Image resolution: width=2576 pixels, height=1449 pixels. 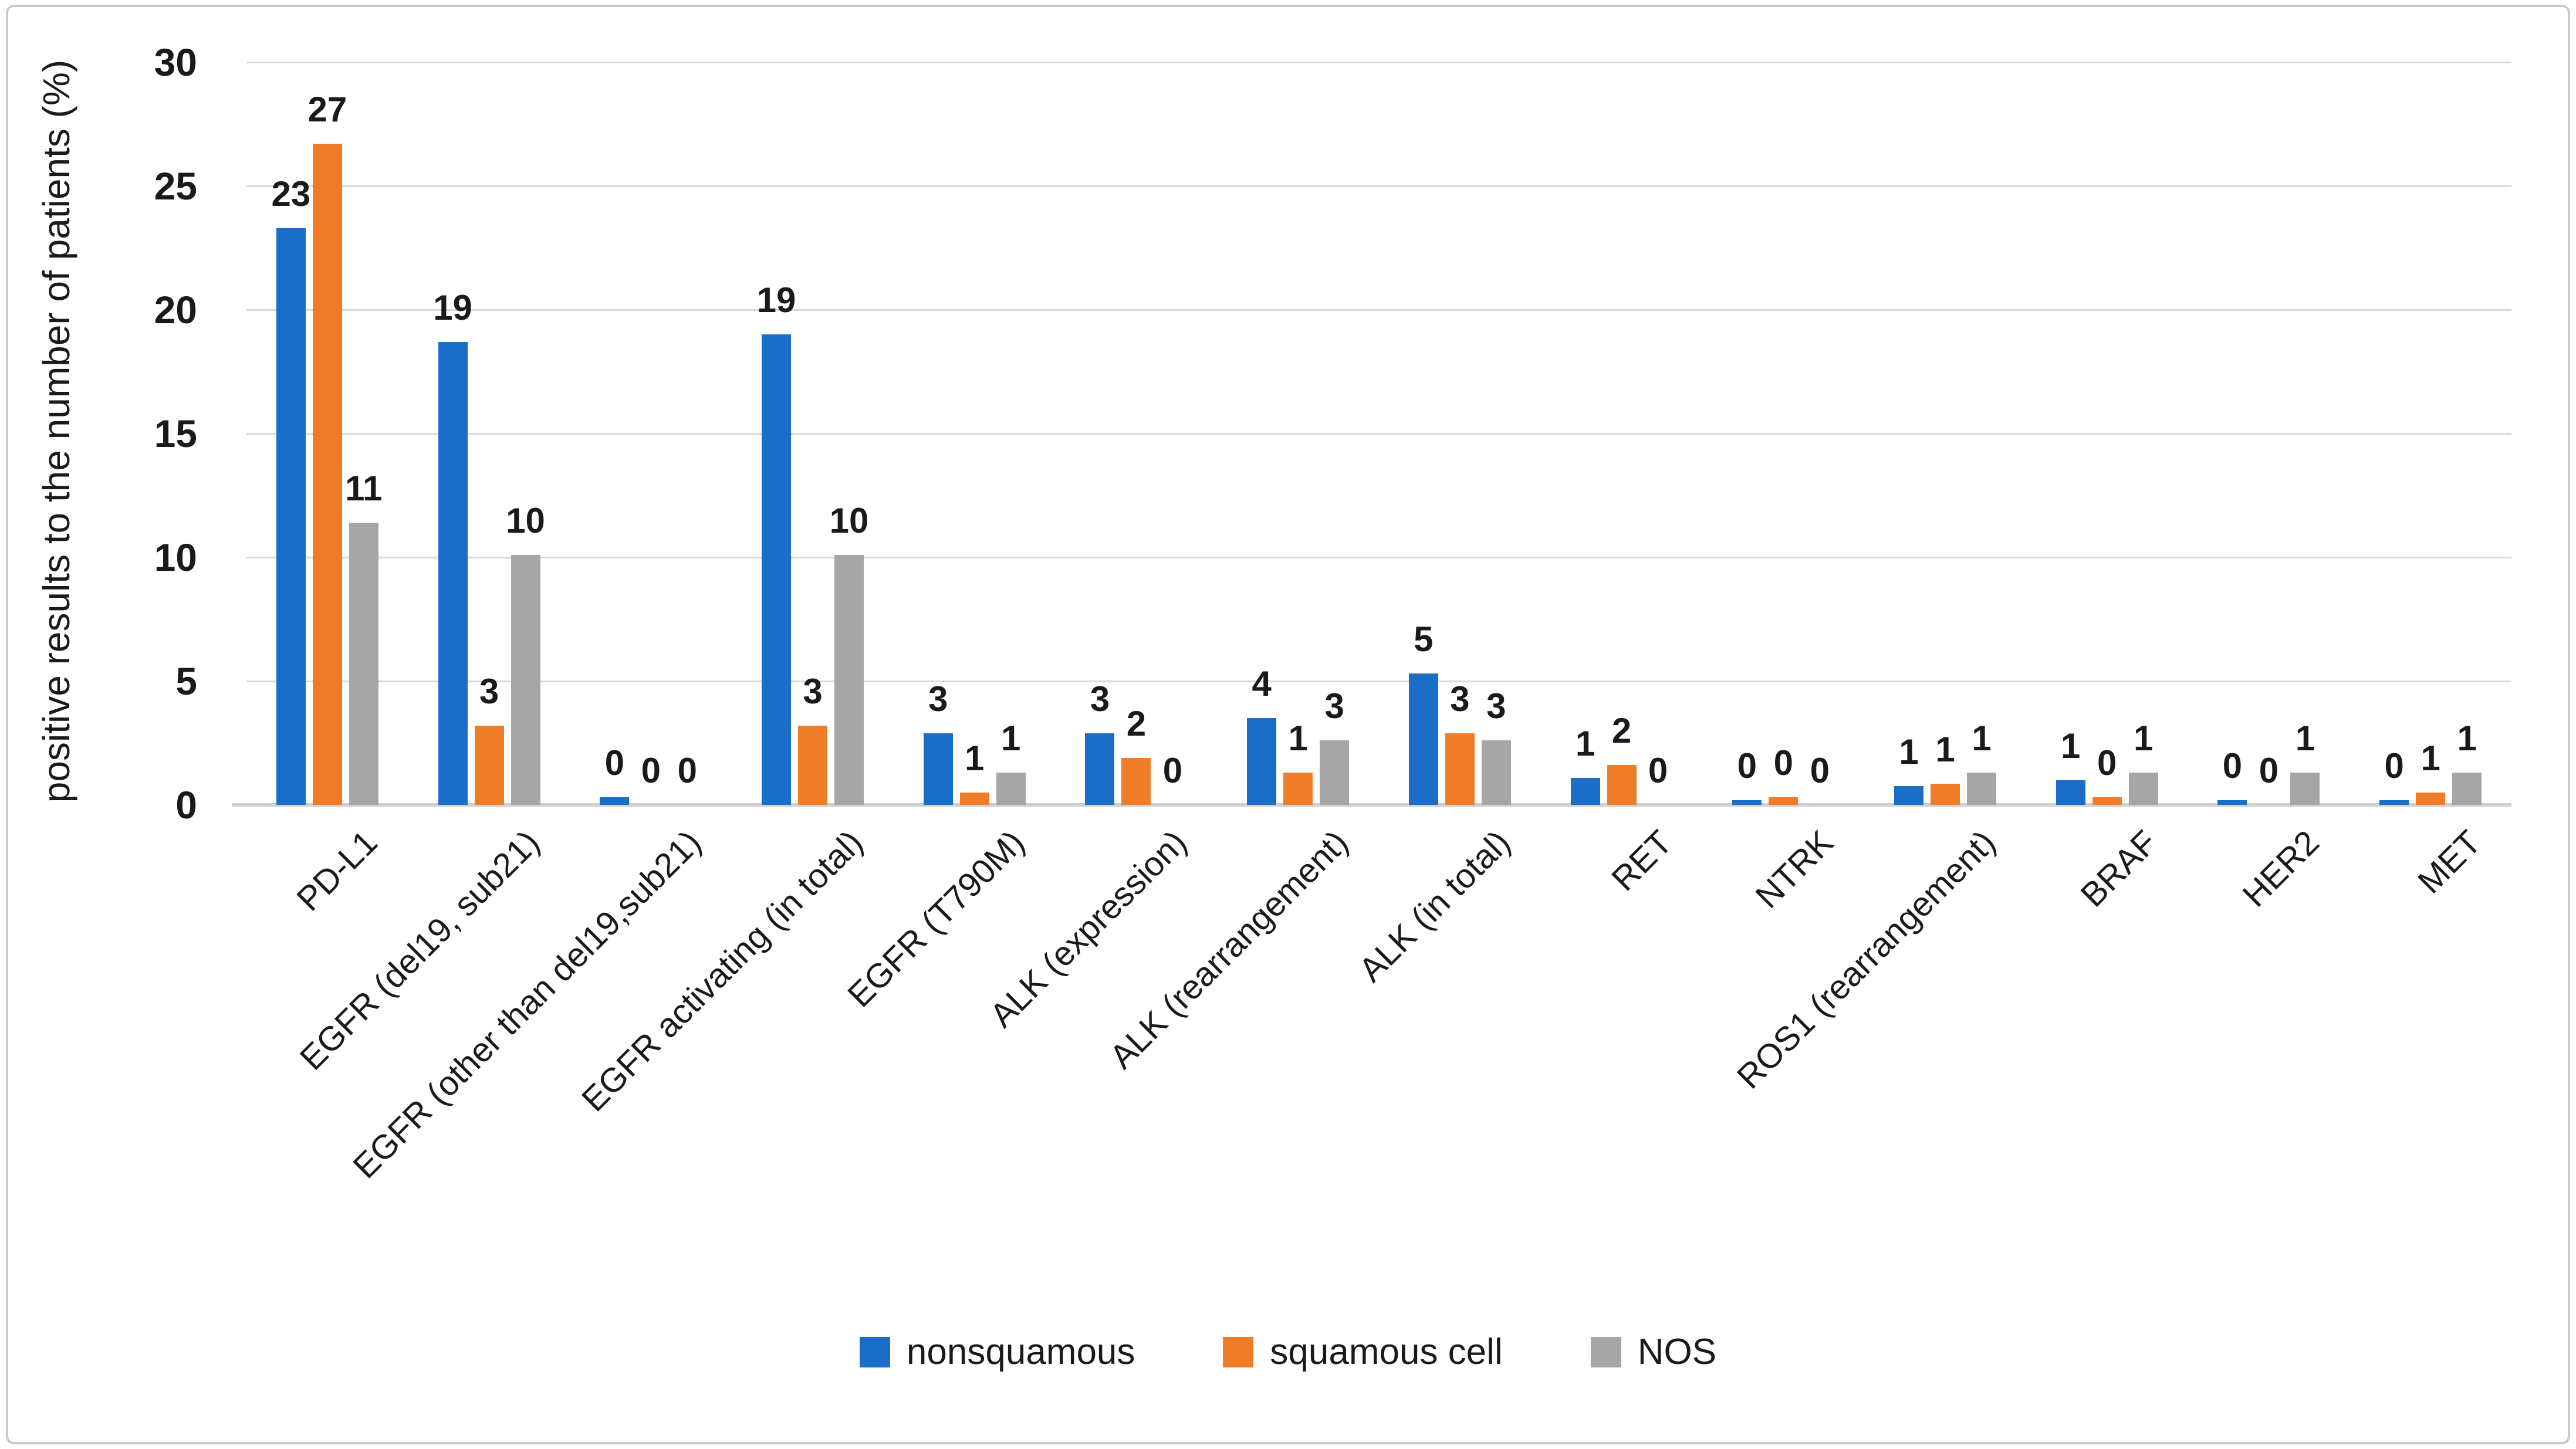 I want to click on y-tick-label: 30, so click(x=175, y=62).